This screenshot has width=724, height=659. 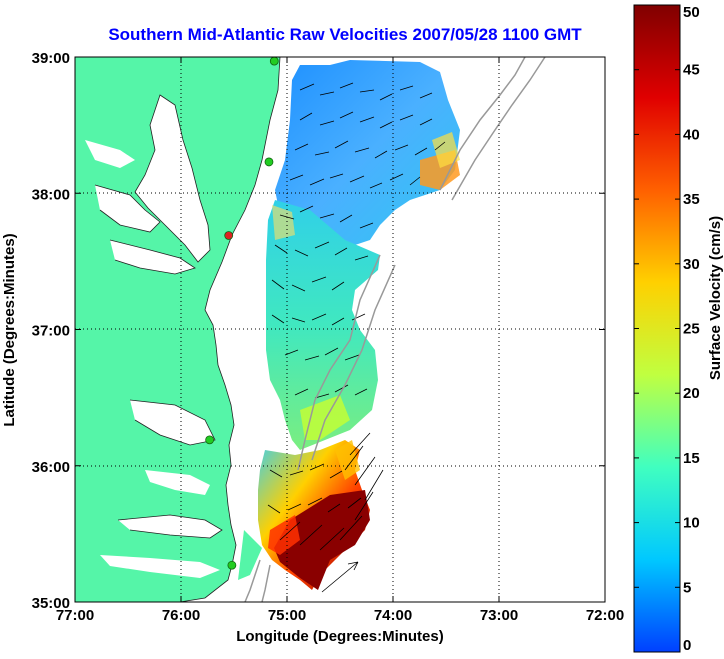 I want to click on colorbar-tick-label: 0, so click(x=687, y=645).